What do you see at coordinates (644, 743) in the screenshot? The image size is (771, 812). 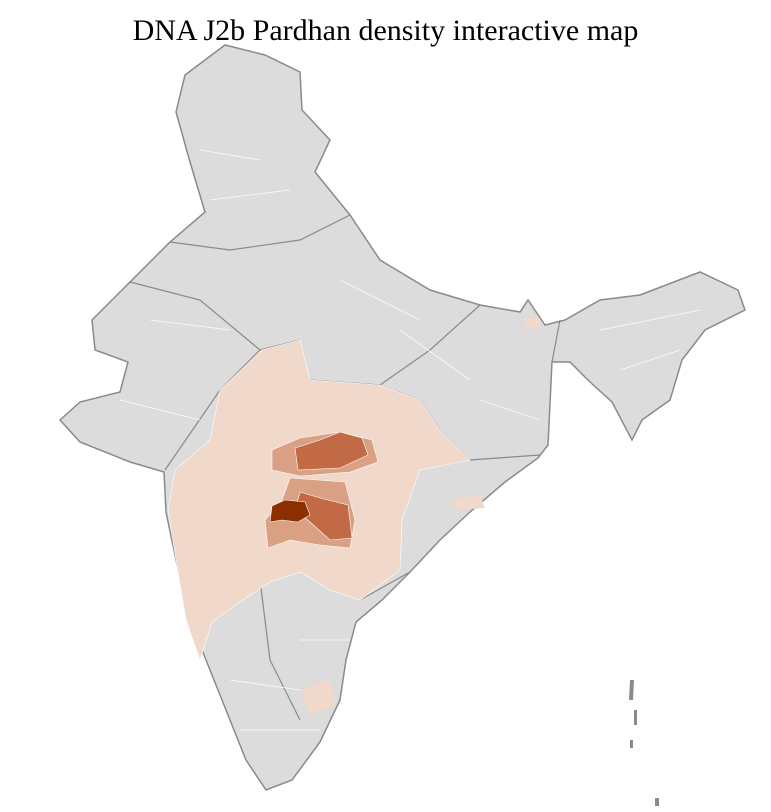 I see `islands` at bounding box center [644, 743].